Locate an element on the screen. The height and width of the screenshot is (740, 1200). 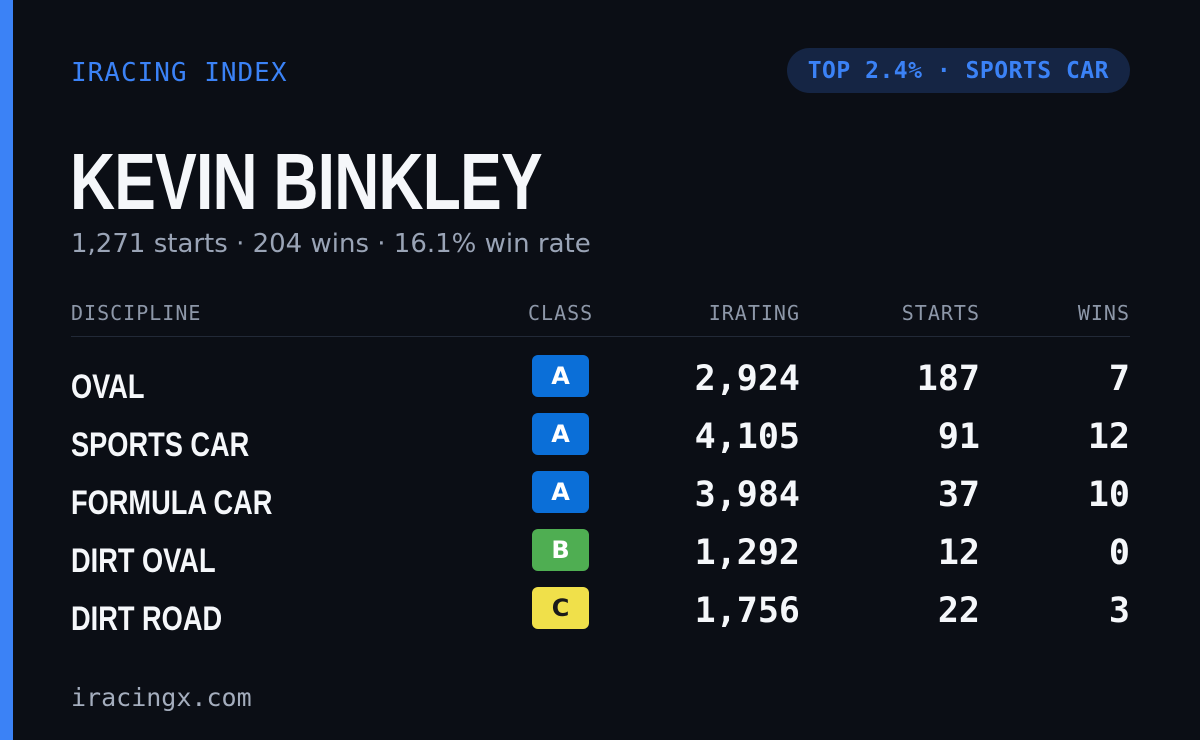
discipline-name: OVAL is located at coordinates (108, 387).